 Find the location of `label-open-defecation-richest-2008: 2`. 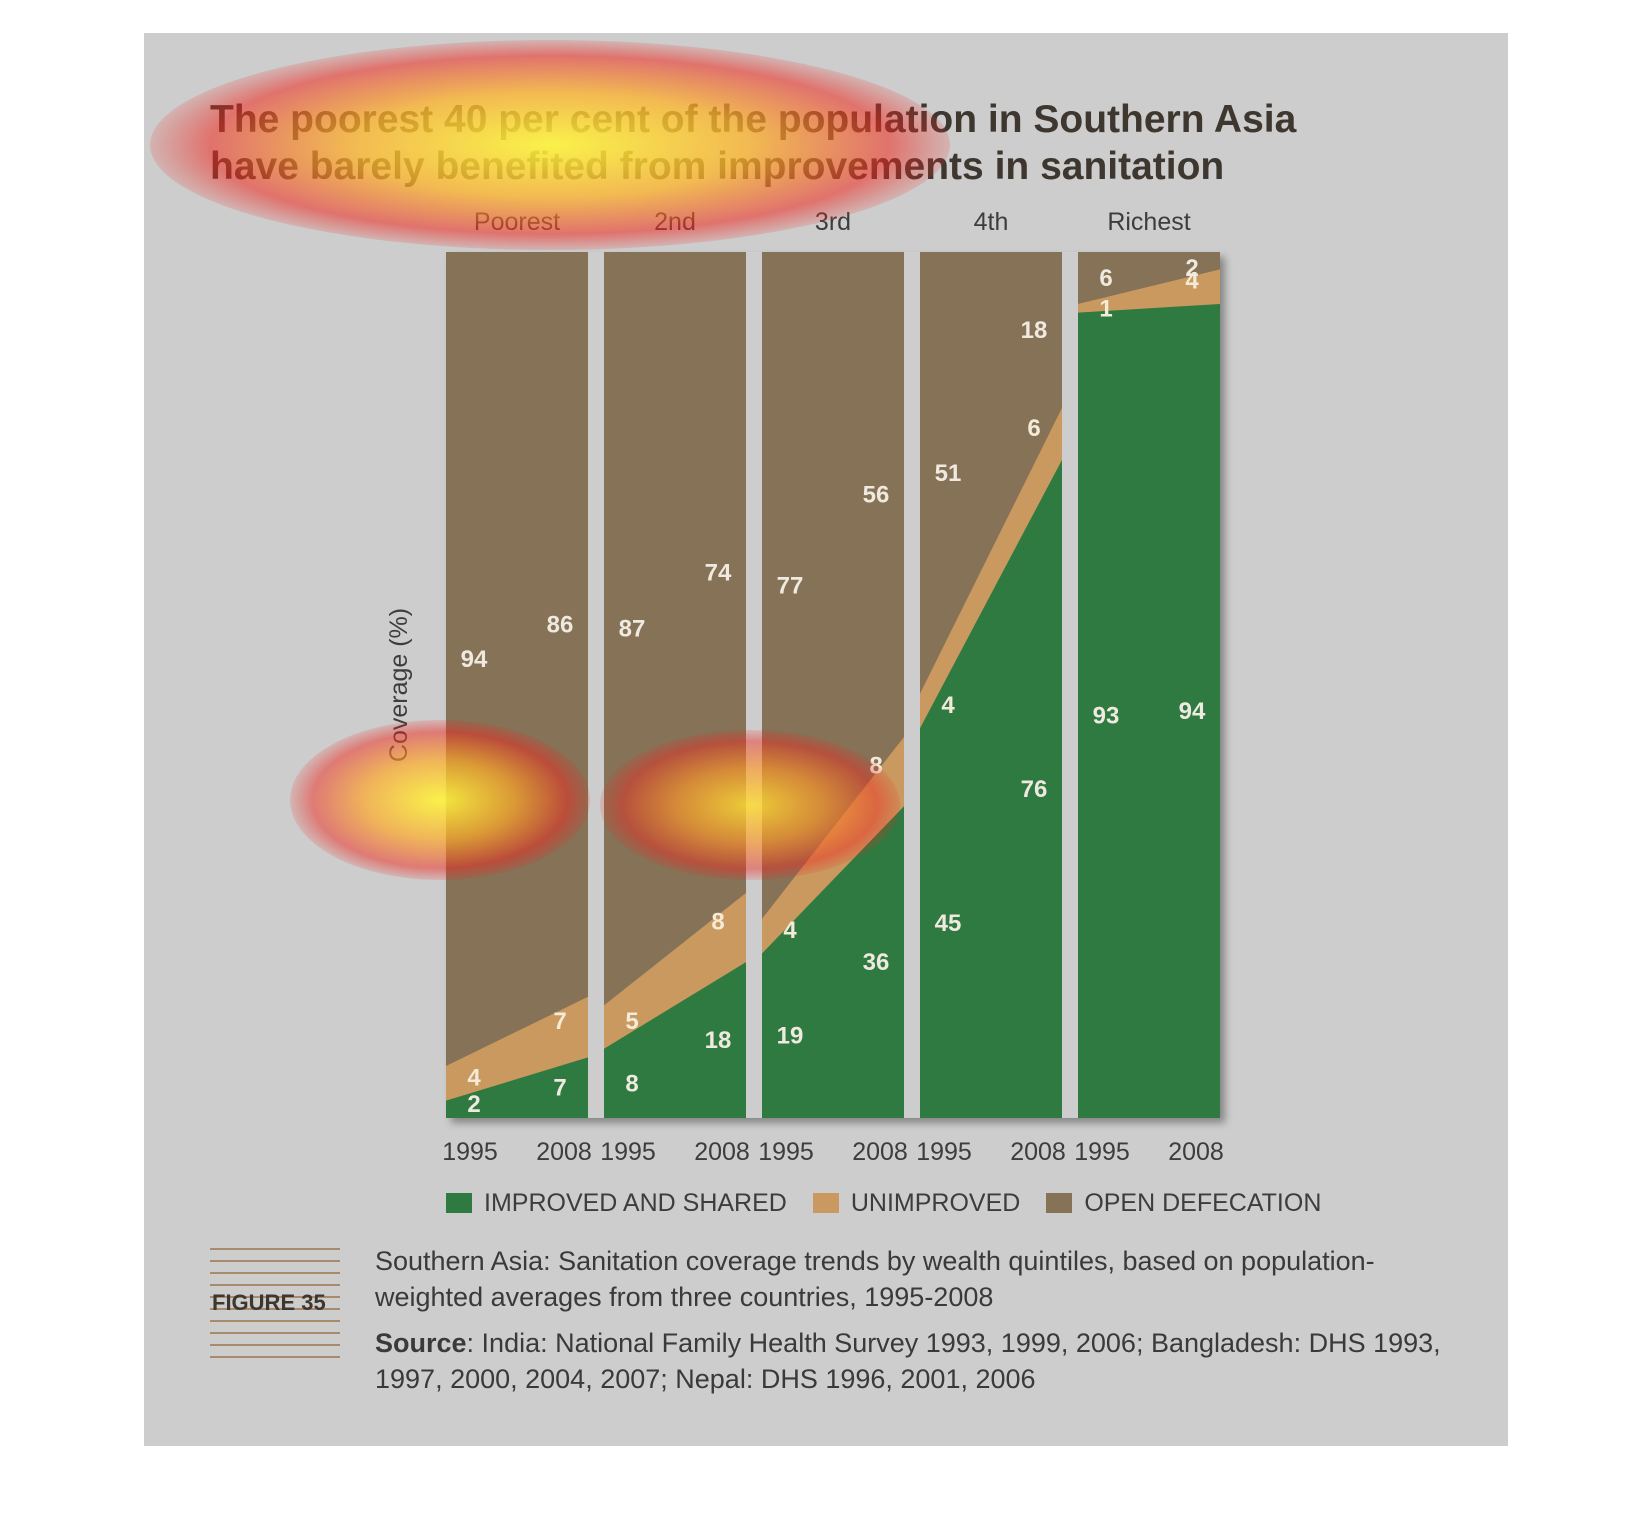

label-open-defecation-richest-2008: 2 is located at coordinates (1191, 268).